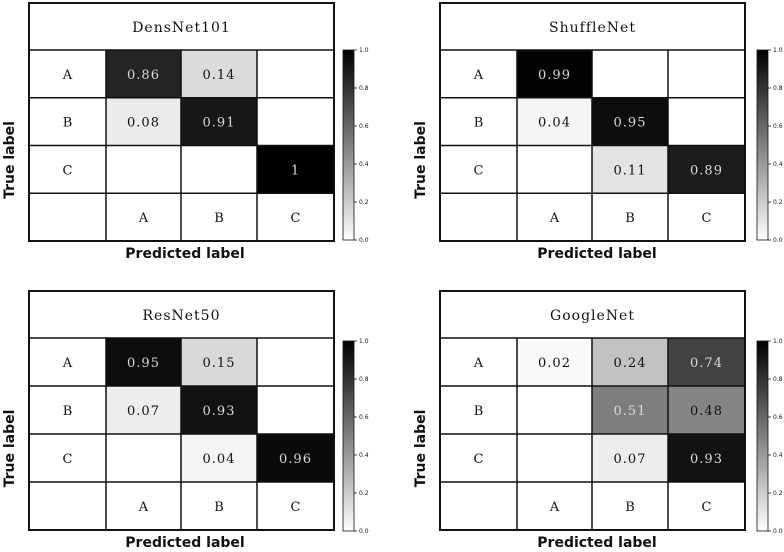  Describe the element at coordinates (592, 28) in the screenshot. I see `panel-title: ShuffleNet` at that location.